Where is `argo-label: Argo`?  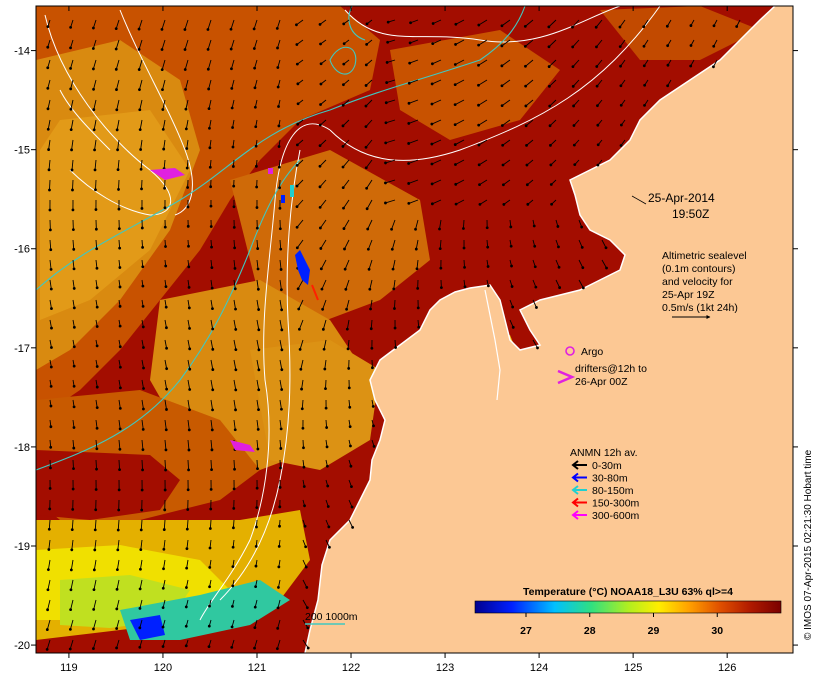 argo-label: Argo is located at coordinates (592, 352).